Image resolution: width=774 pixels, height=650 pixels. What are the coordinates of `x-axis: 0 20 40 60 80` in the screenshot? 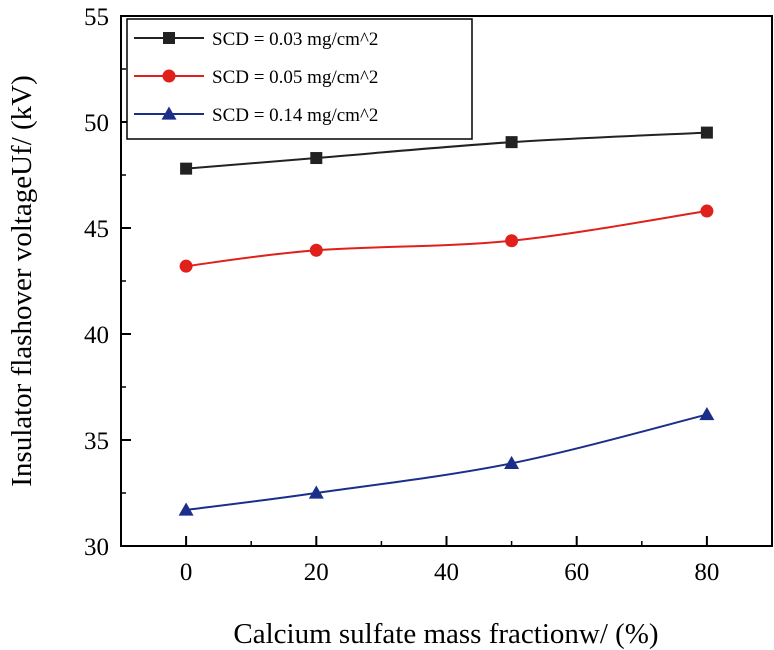 It's located at (446, 561).